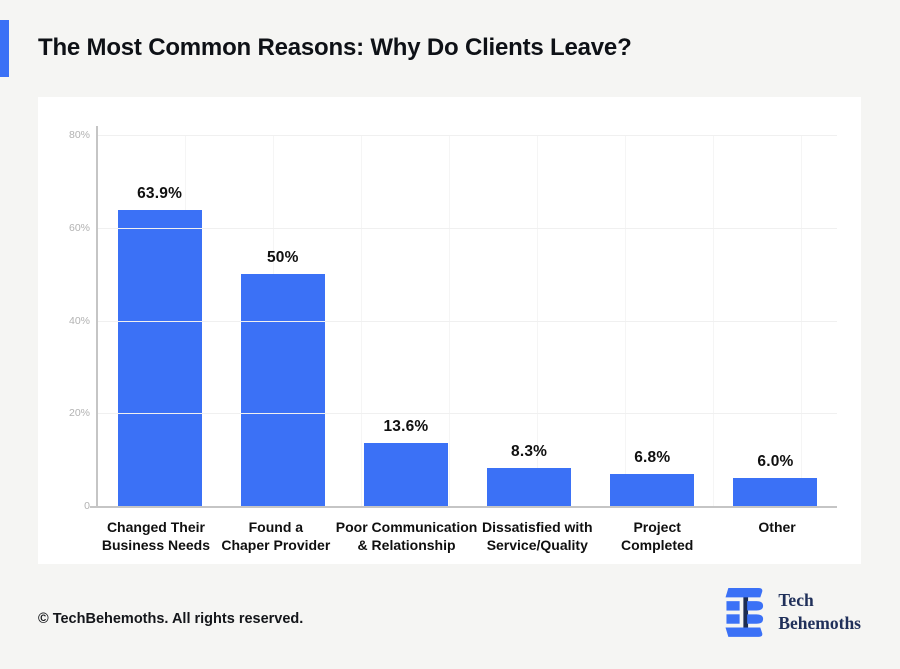  Describe the element at coordinates (652, 458) in the screenshot. I see `bar-value-label: 6.8%` at that location.